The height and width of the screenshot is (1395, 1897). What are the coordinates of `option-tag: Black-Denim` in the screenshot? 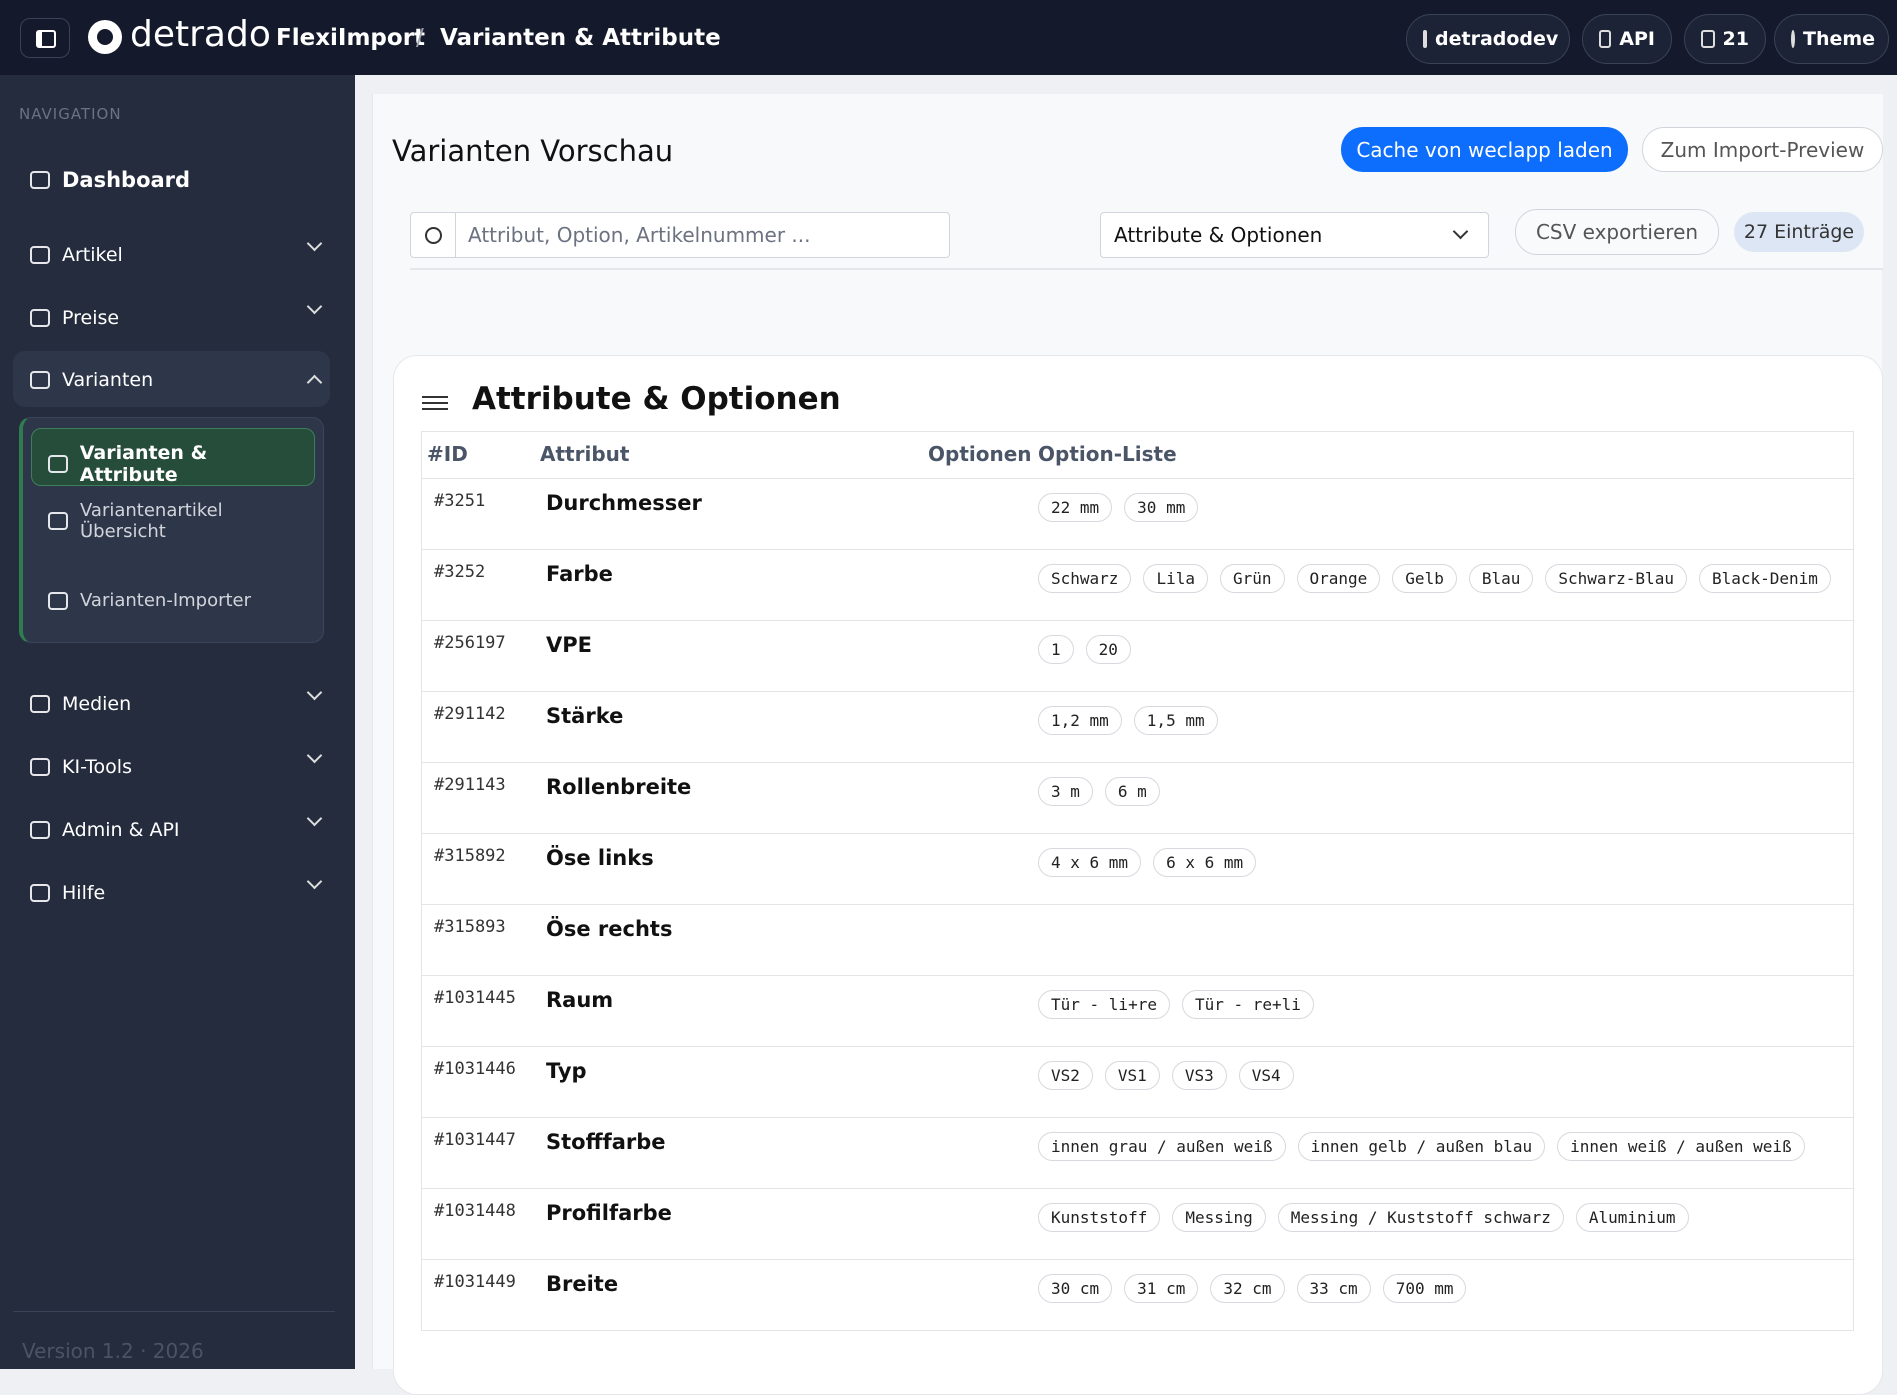 It's located at (1764, 578).